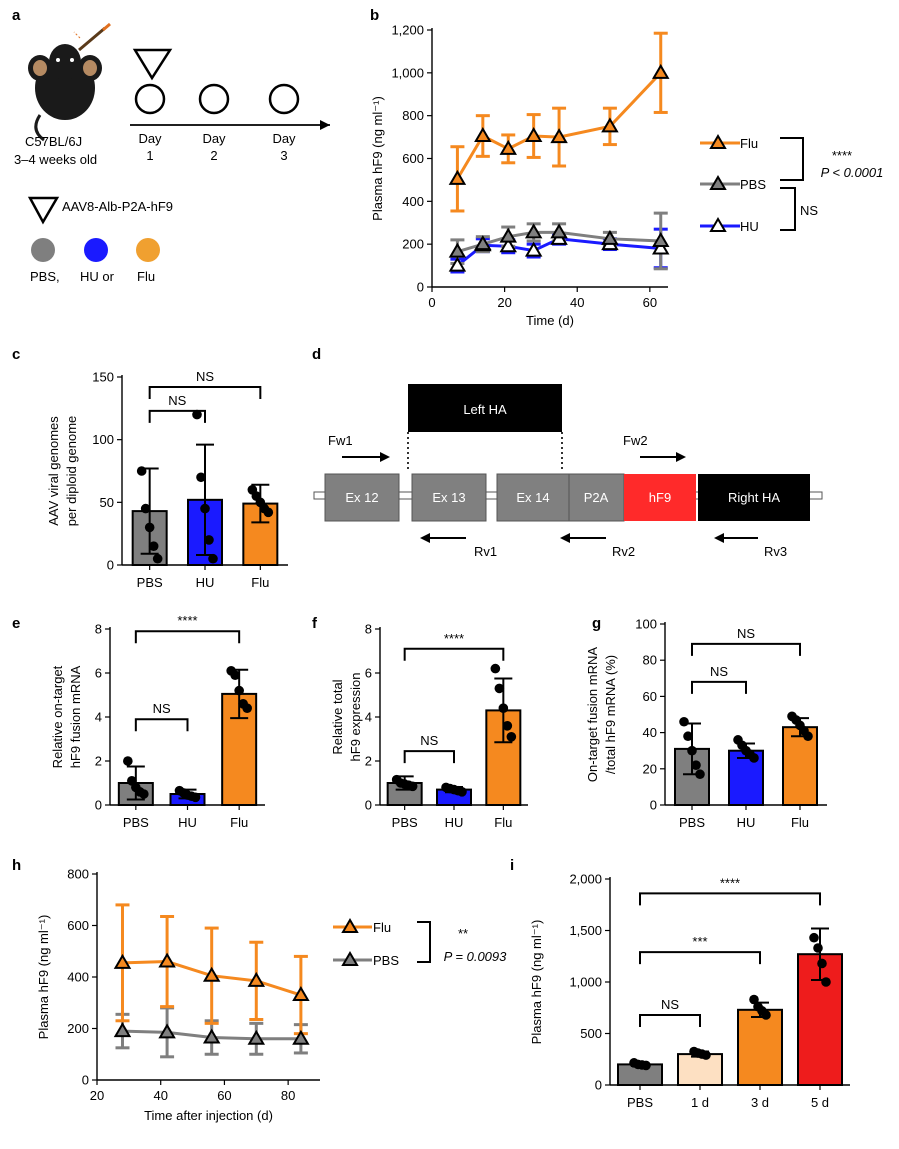 This screenshot has width=899, height=1149. I want to click on legend-label-flu: Flu, so click(382, 927).